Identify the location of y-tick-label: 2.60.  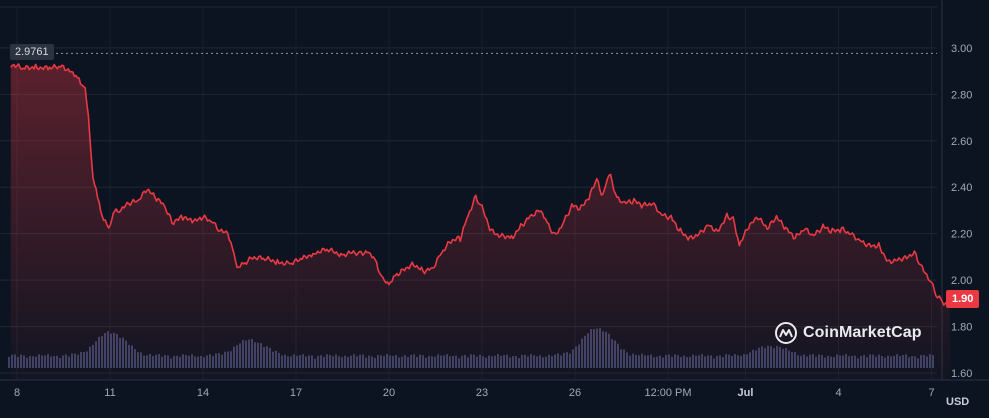
(961, 142).